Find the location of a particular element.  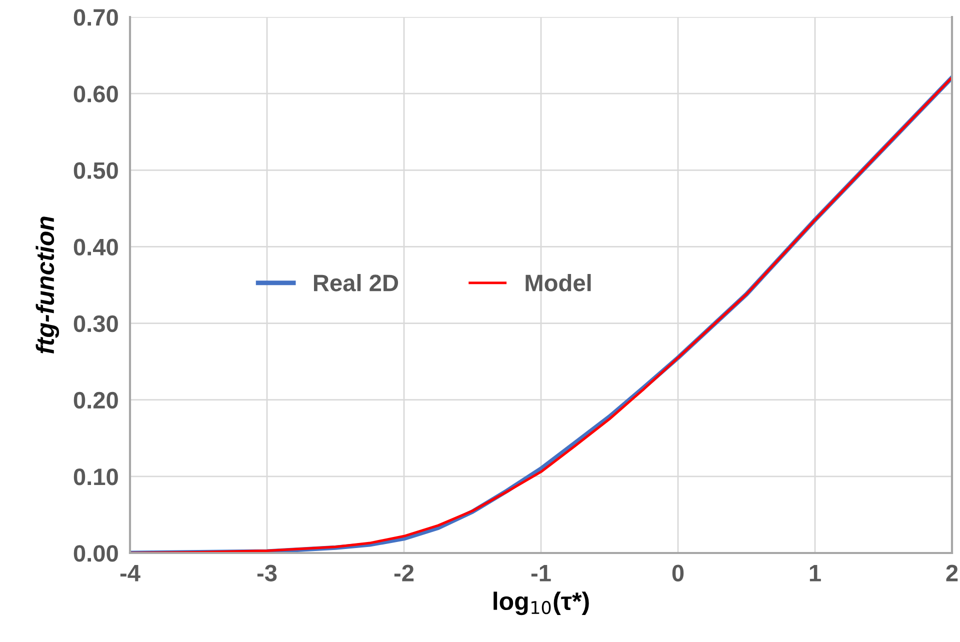

y-tick-label: 0.30 is located at coordinates (96, 323).